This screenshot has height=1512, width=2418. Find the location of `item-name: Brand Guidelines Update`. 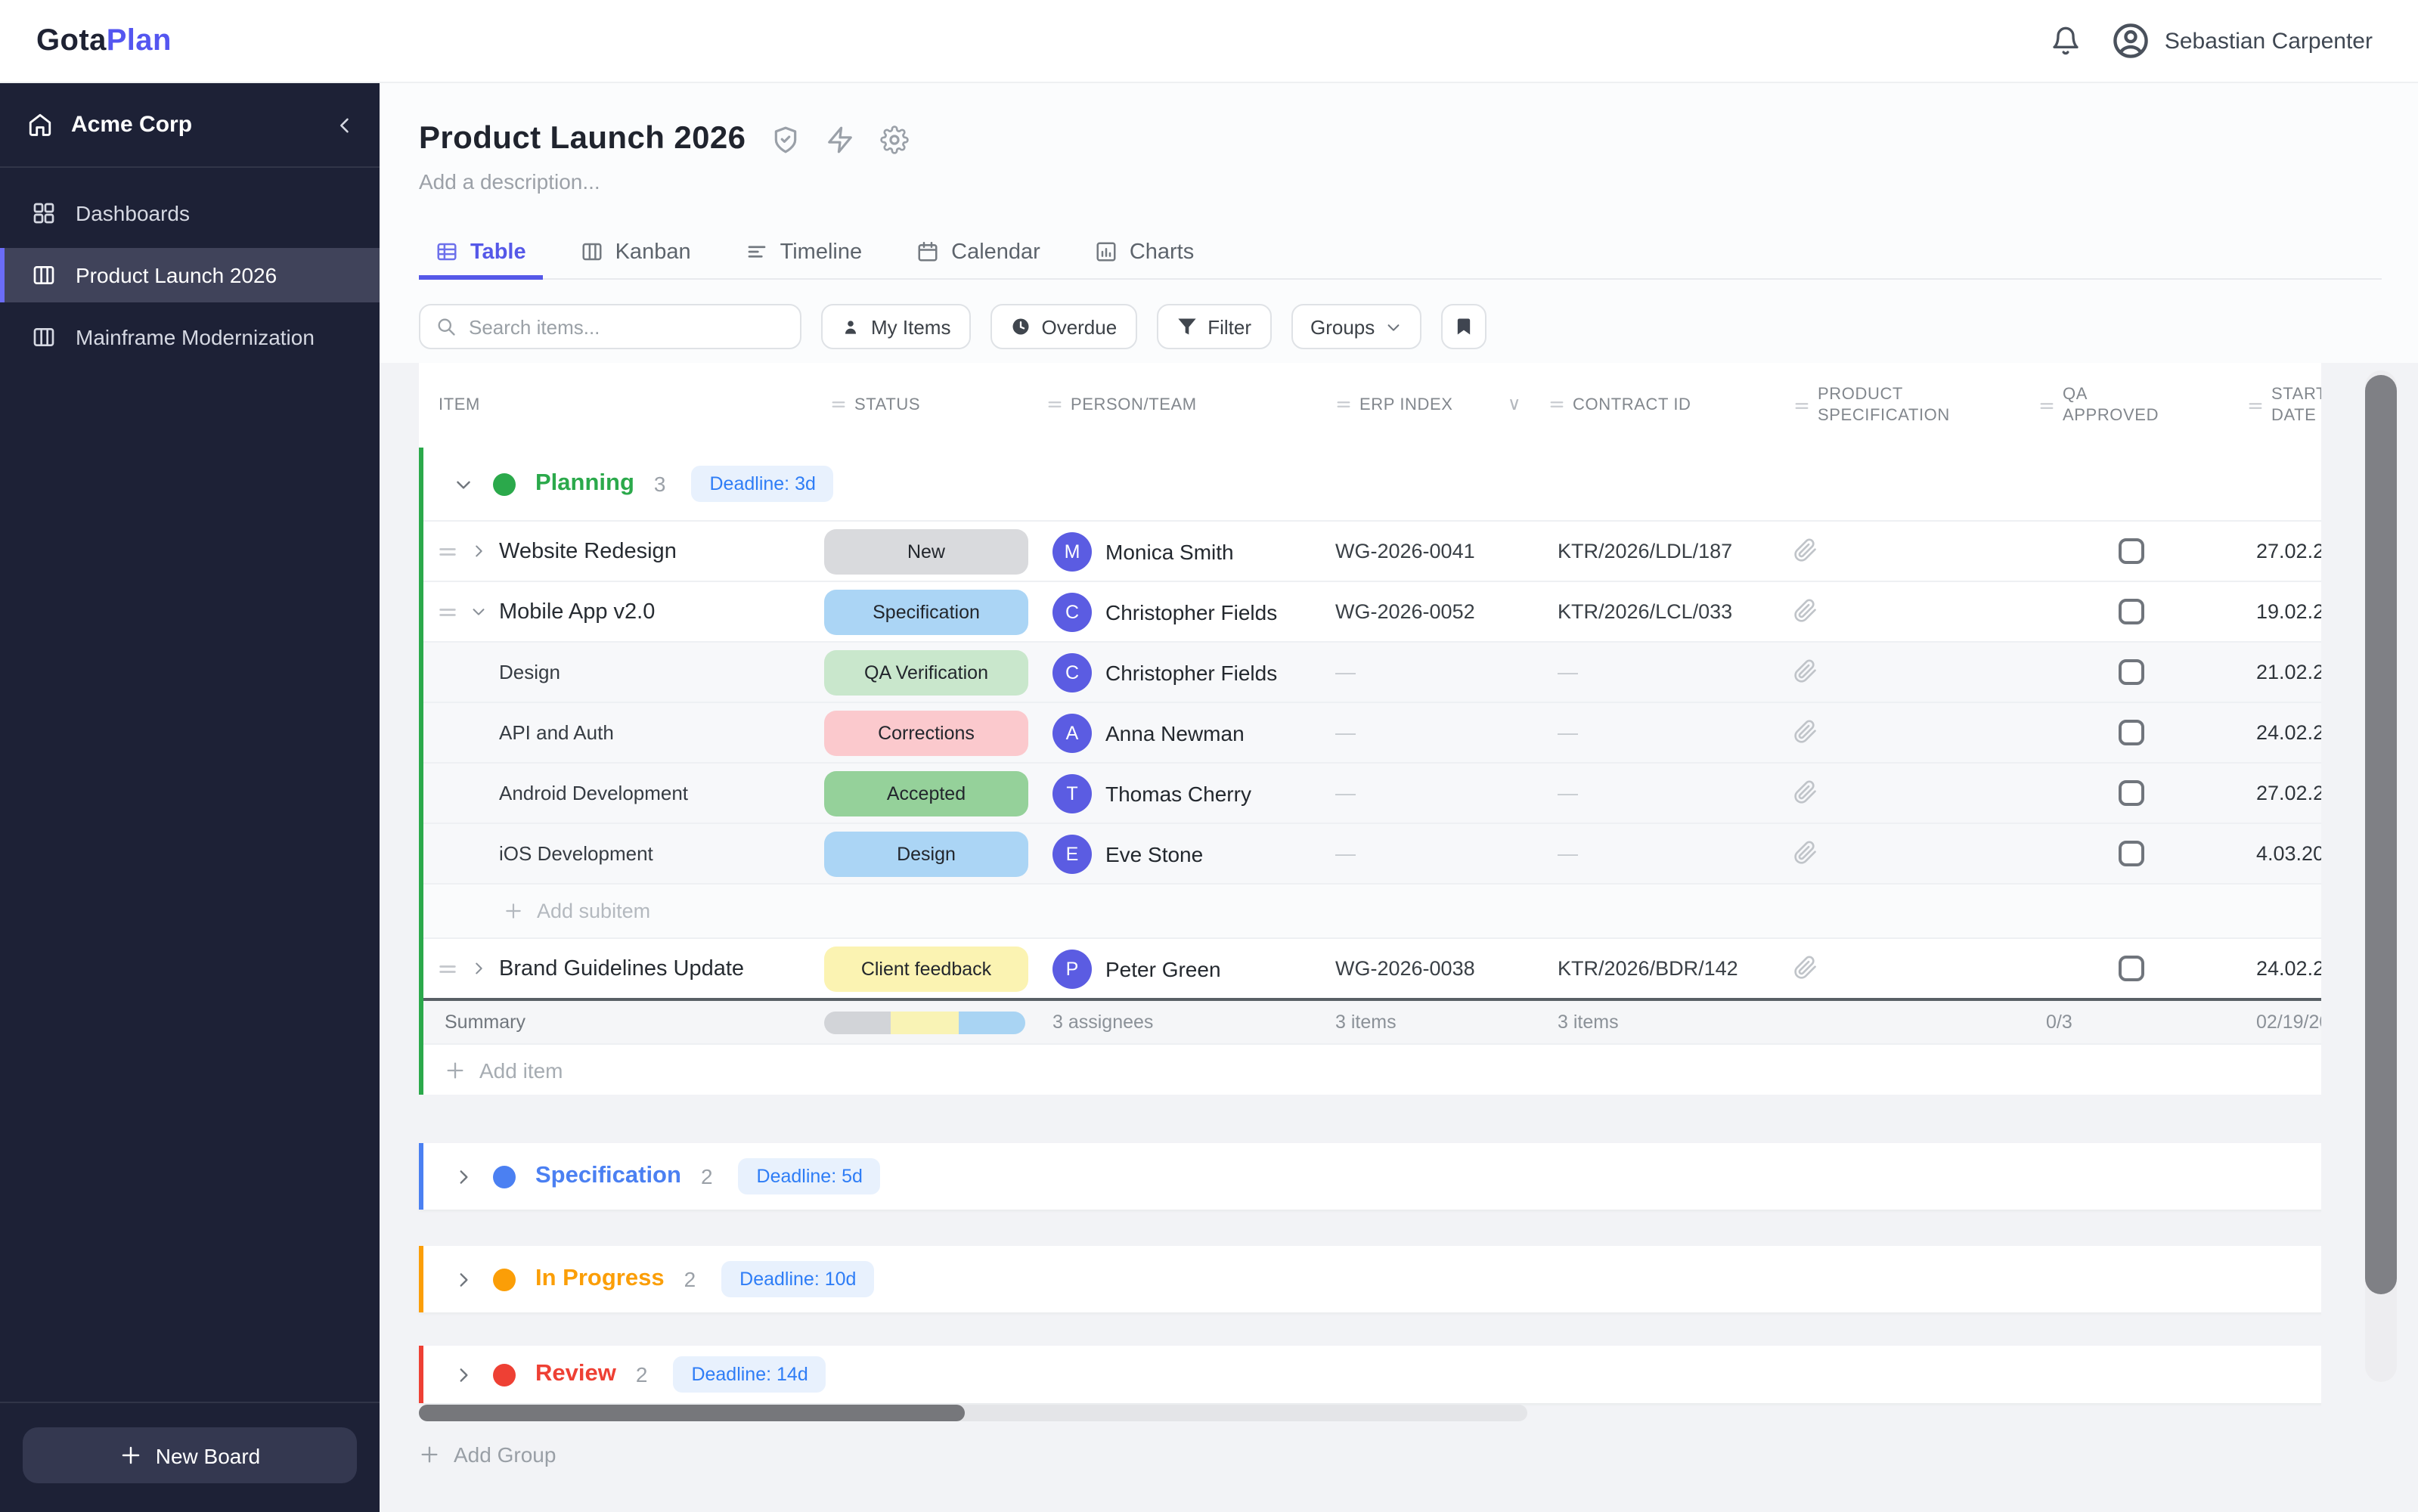

item-name: Brand Guidelines Update is located at coordinates (622, 969).